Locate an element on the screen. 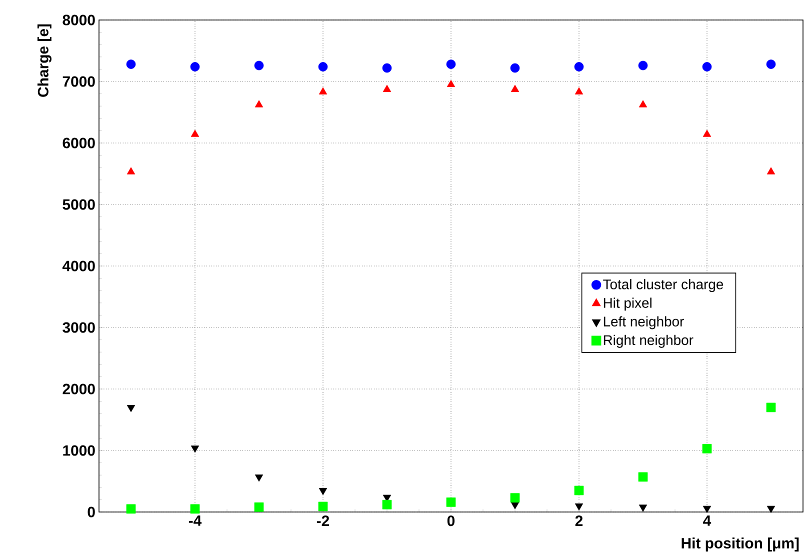 This screenshot has height=560, width=805. legend-label: Total cluster charge is located at coordinates (663, 285).